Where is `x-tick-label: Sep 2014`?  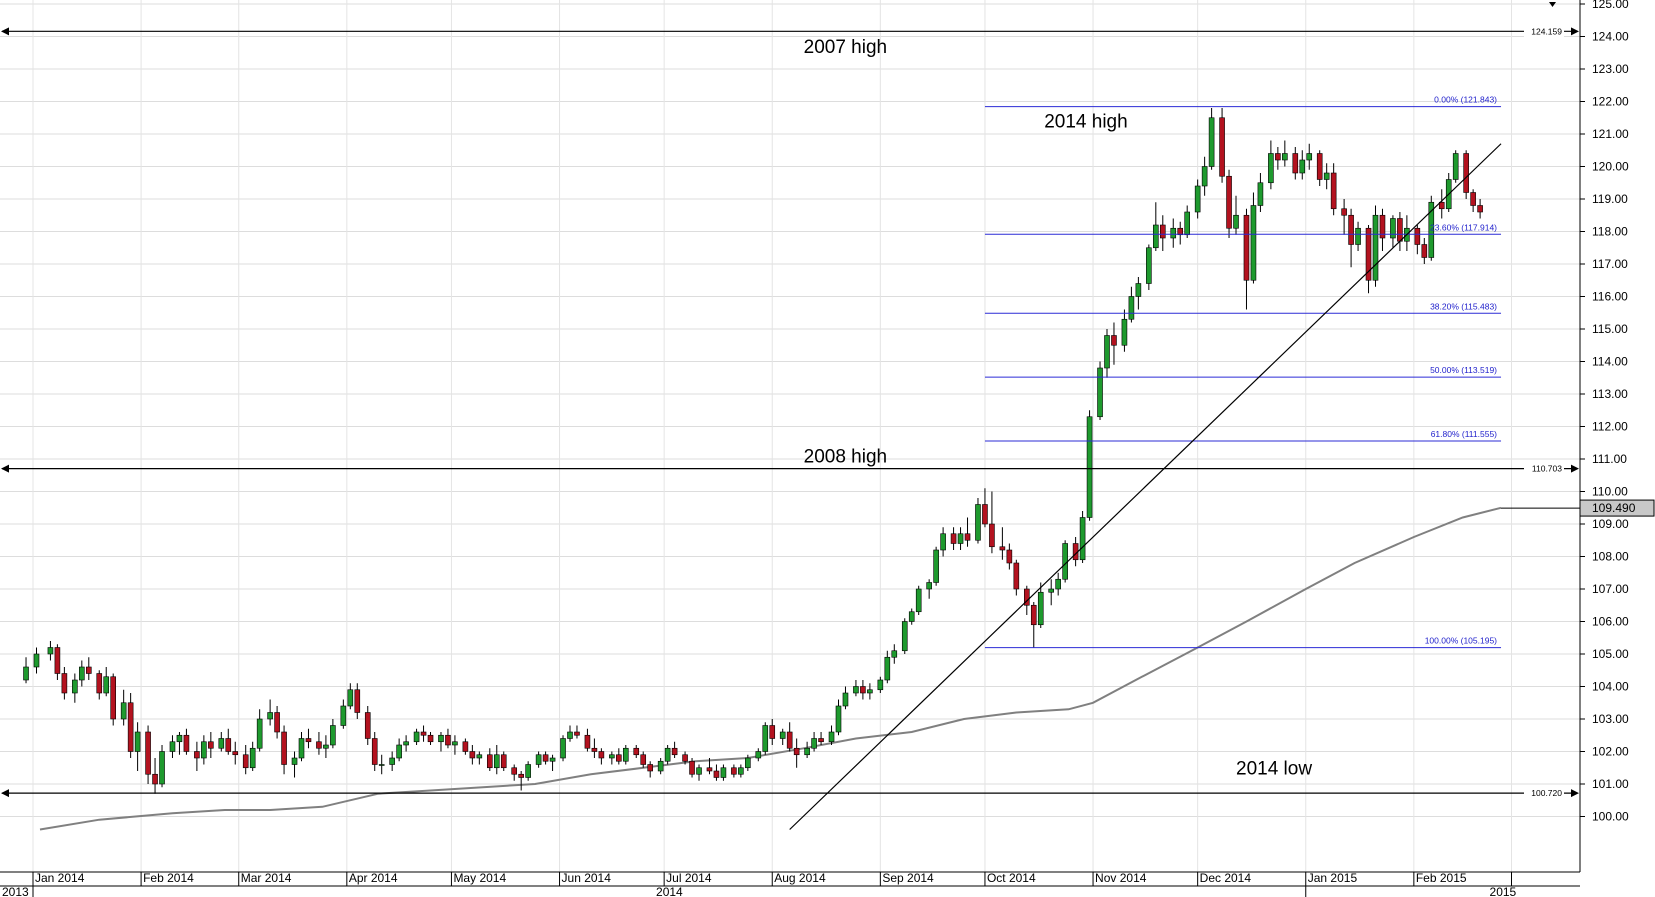 x-tick-label: Sep 2014 is located at coordinates (908, 878).